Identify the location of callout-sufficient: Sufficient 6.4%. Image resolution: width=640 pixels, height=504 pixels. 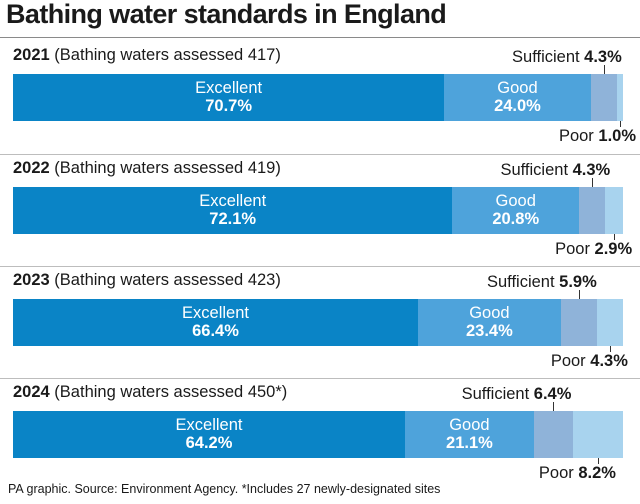
(517, 394).